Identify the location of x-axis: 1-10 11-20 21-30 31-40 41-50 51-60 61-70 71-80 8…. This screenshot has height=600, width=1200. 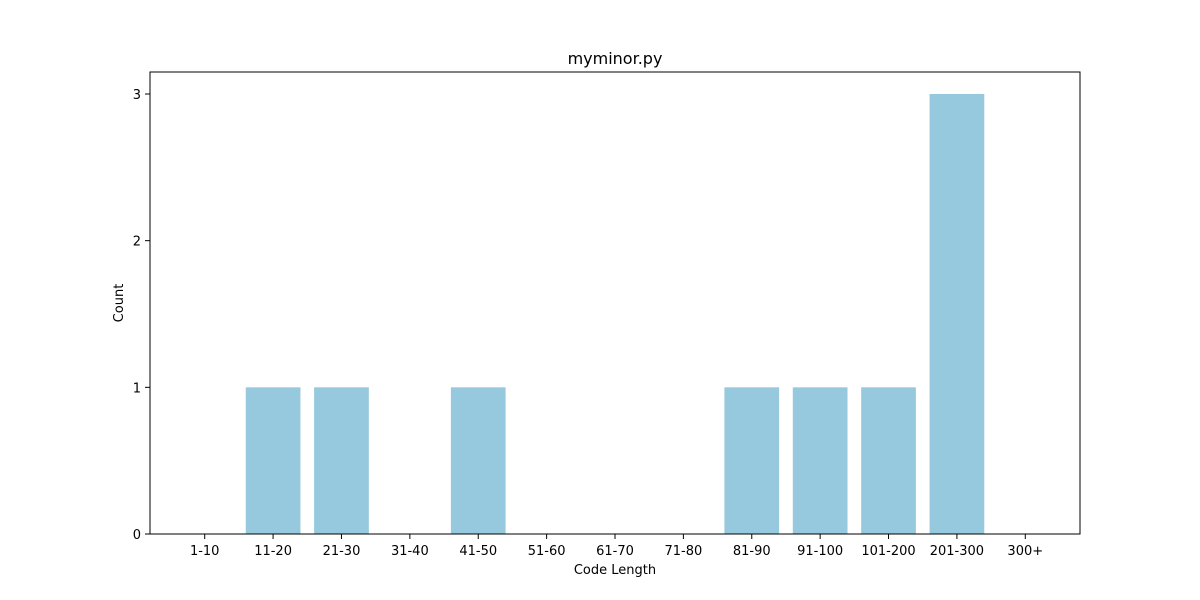
(616, 546).